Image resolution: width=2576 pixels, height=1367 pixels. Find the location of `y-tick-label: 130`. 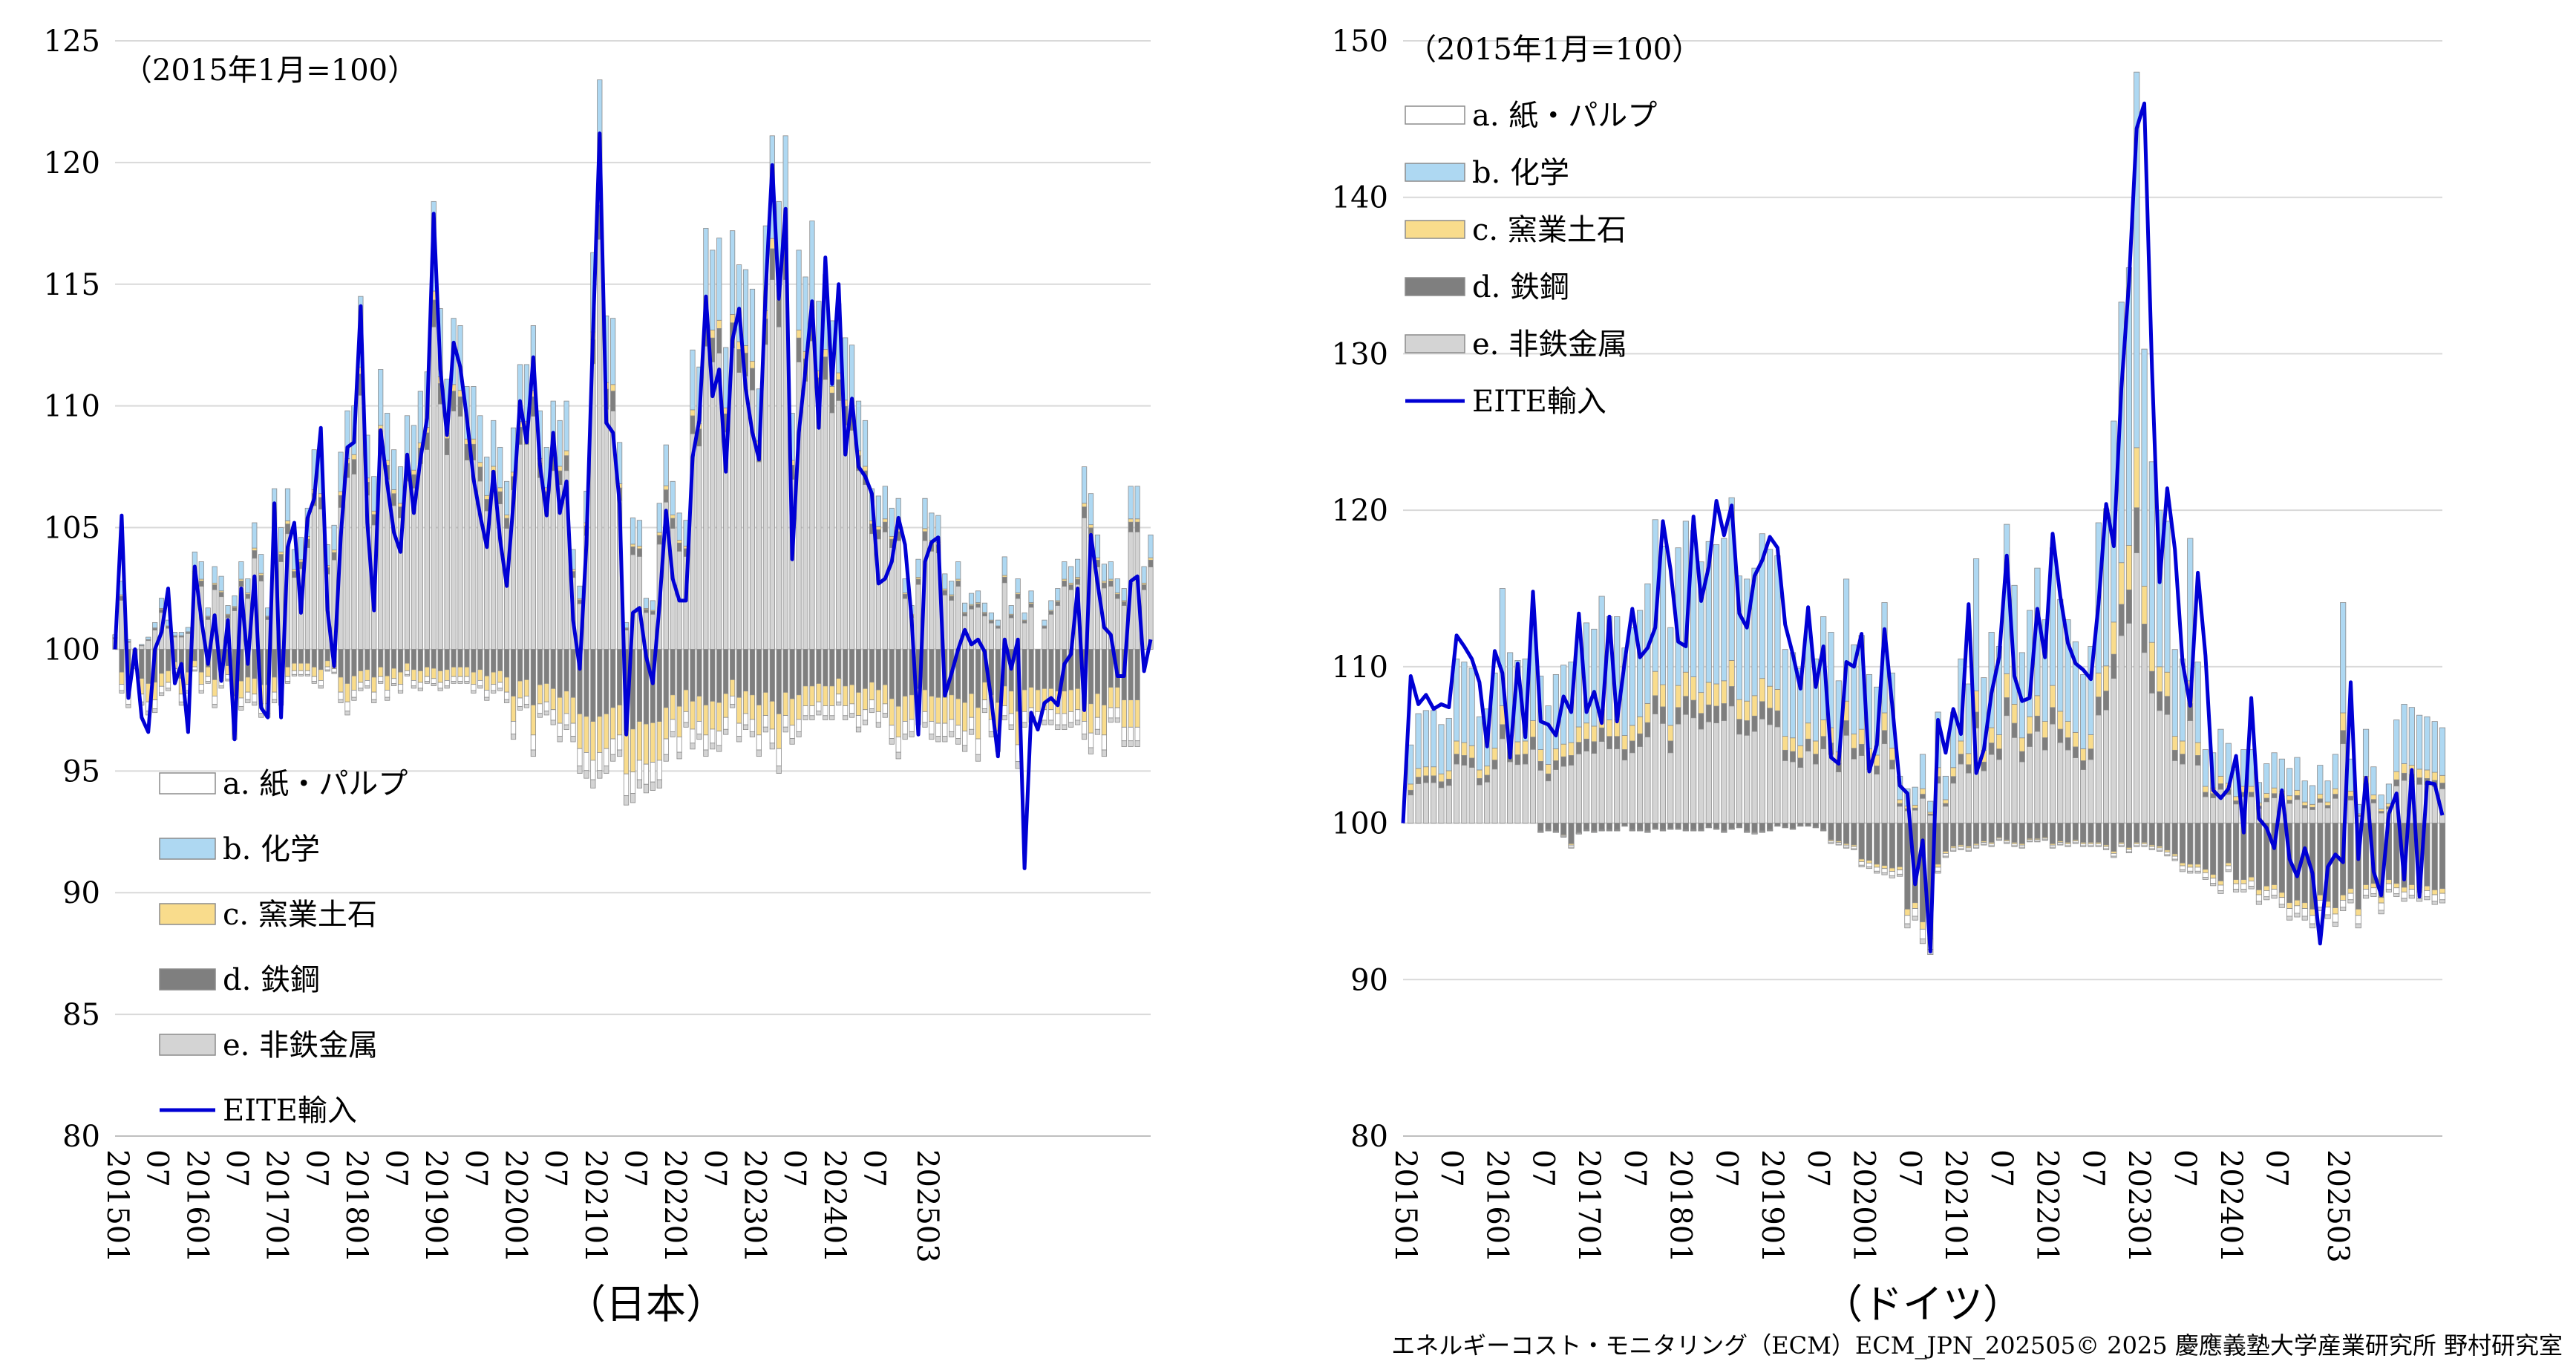

y-tick-label: 130 is located at coordinates (1360, 354).